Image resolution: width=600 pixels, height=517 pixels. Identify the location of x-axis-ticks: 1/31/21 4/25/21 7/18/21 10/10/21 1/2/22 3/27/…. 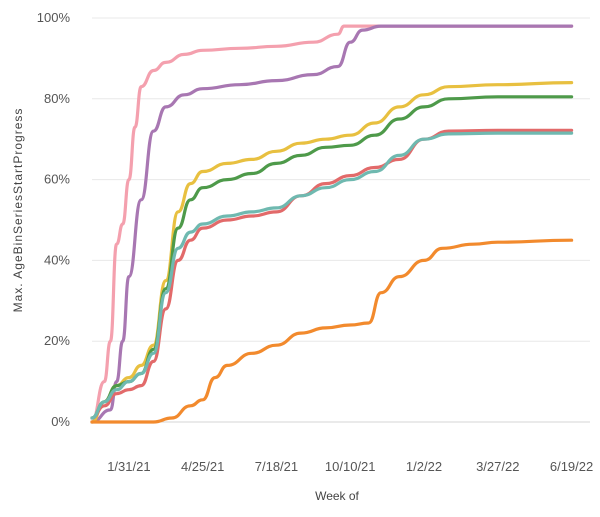
(350, 466).